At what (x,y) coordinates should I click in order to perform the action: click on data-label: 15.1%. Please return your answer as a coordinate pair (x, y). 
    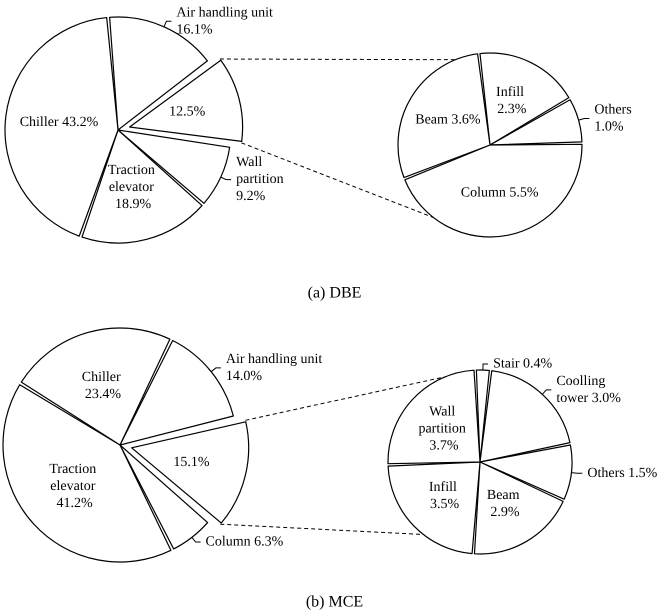
    Looking at the image, I should click on (191, 462).